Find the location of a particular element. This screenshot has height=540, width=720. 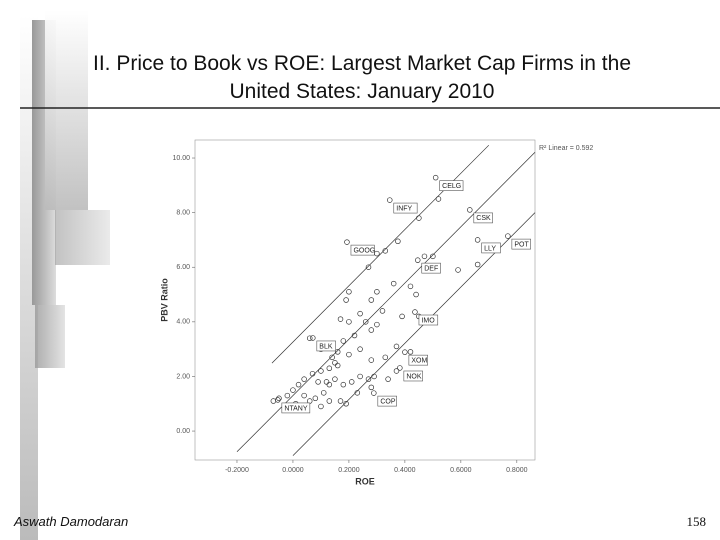

point-label: CSK is located at coordinates (483, 218).